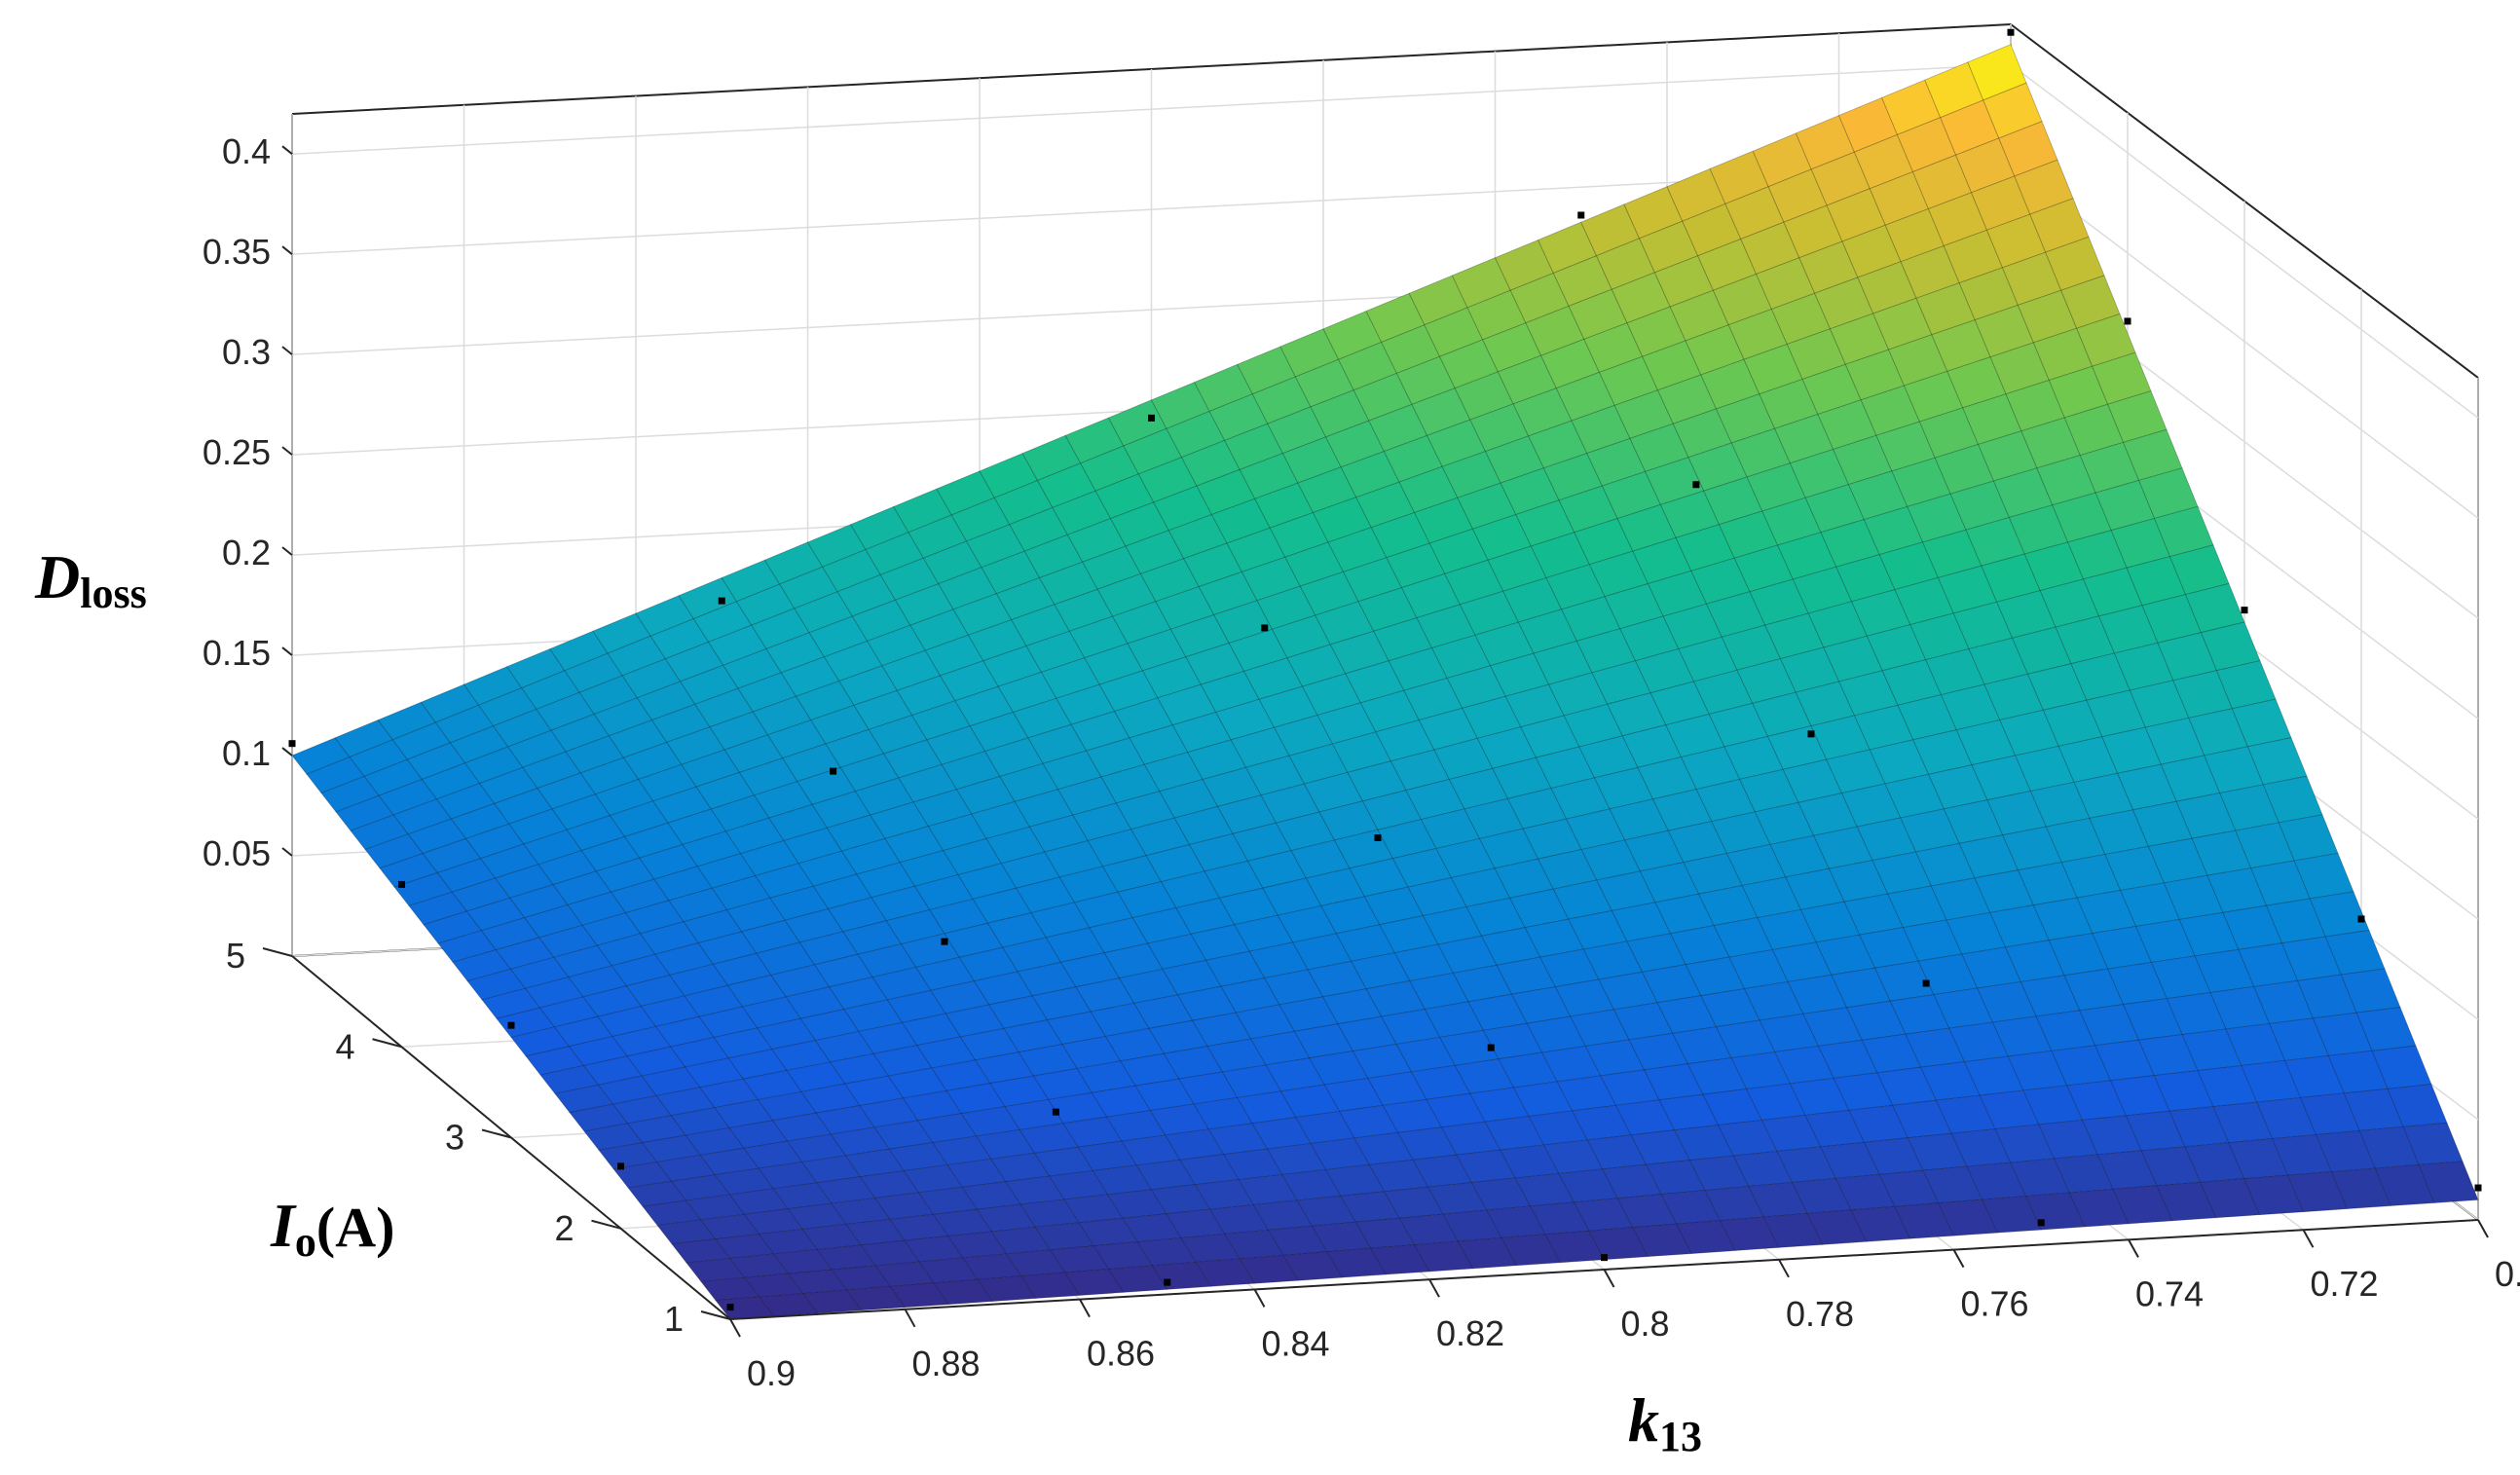 Image resolution: width=2520 pixels, height=1475 pixels. Describe the element at coordinates (1121, 1354) in the screenshot. I see `x-tick-label: 0.86` at that location.